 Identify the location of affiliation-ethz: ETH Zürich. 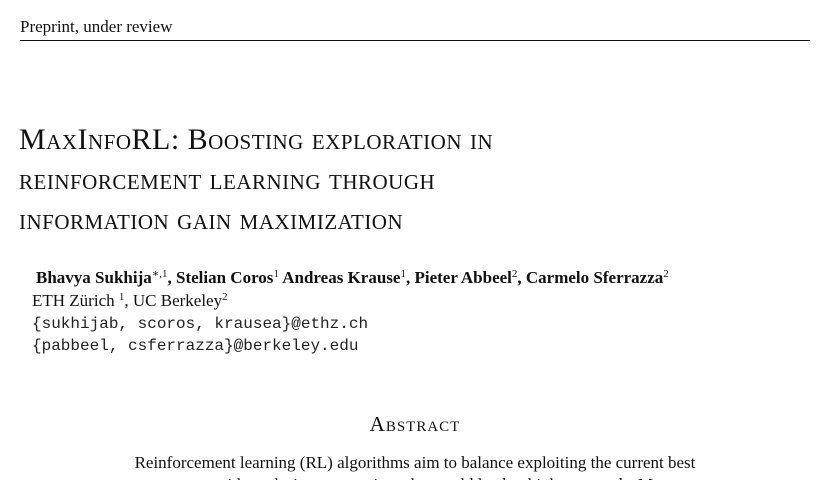
(73, 300).